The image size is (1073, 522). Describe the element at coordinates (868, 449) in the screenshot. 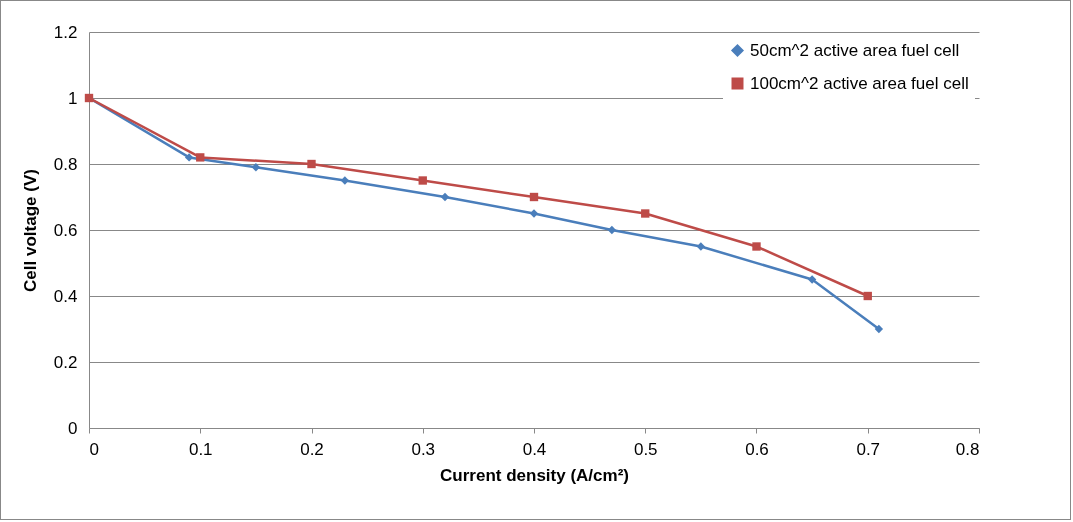

I see `x-tick-label: 0.7` at that location.